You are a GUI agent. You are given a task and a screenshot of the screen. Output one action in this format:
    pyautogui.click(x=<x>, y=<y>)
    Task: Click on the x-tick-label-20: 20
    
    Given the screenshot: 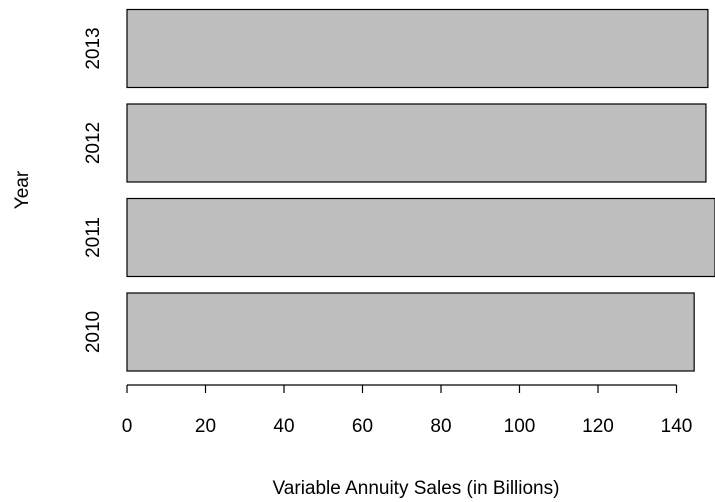 What is the action you would take?
    pyautogui.click(x=205, y=426)
    